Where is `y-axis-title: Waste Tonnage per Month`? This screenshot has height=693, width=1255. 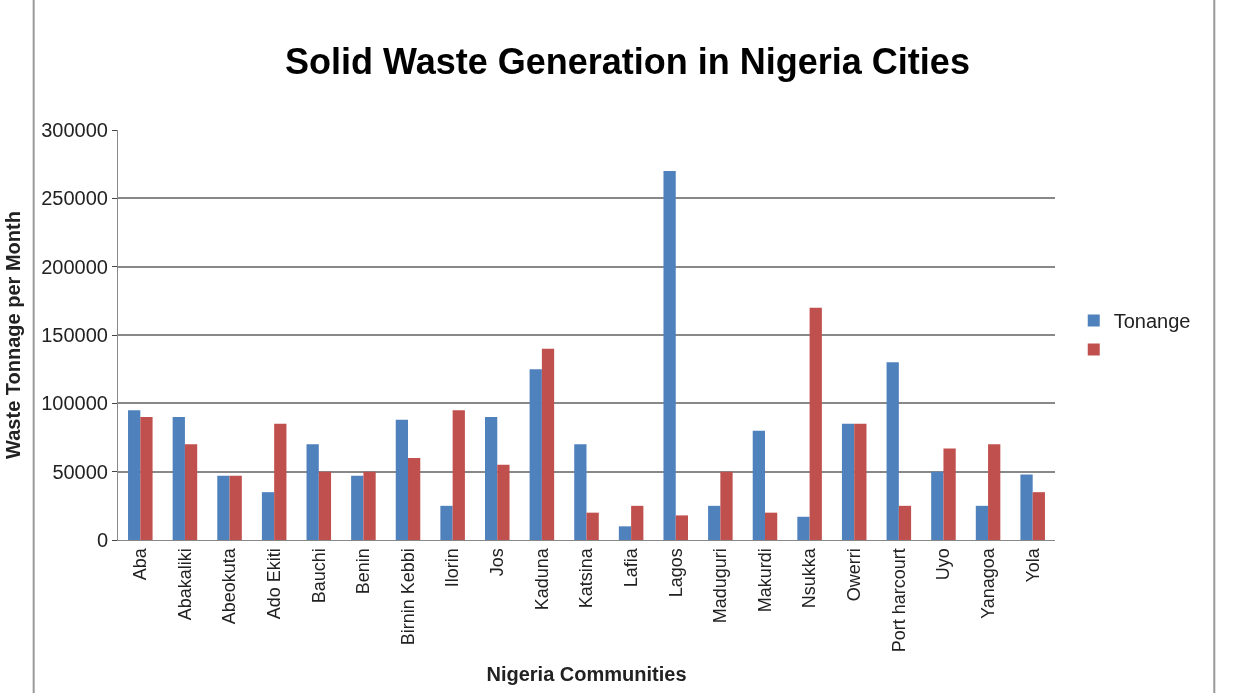
y-axis-title: Waste Tonnage per Month is located at coordinates (12, 335).